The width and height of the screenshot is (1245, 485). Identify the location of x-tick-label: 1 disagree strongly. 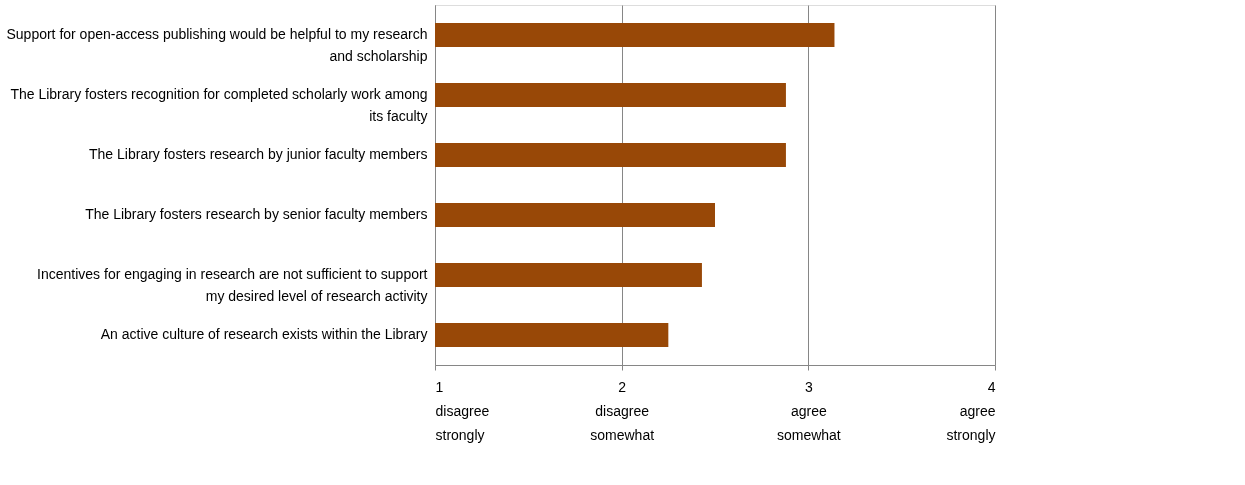
(462, 410).